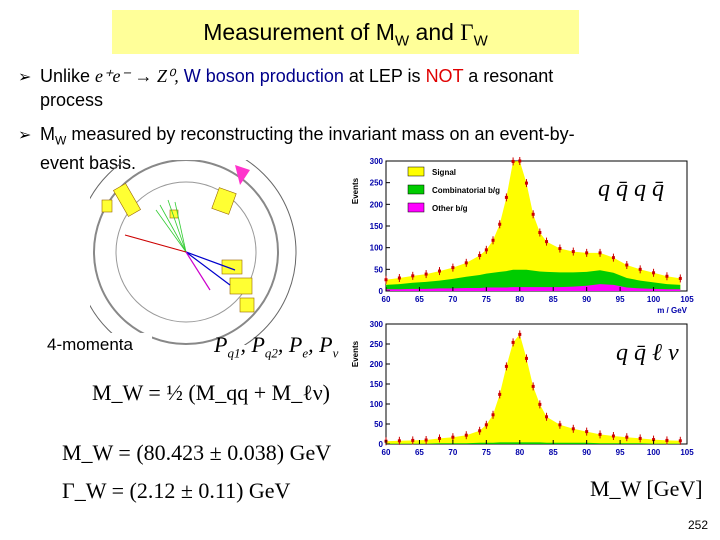 This screenshot has height=540, width=720. What do you see at coordinates (466, 190) in the screenshot?
I see `legend-label: Combinatorial b/g` at bounding box center [466, 190].